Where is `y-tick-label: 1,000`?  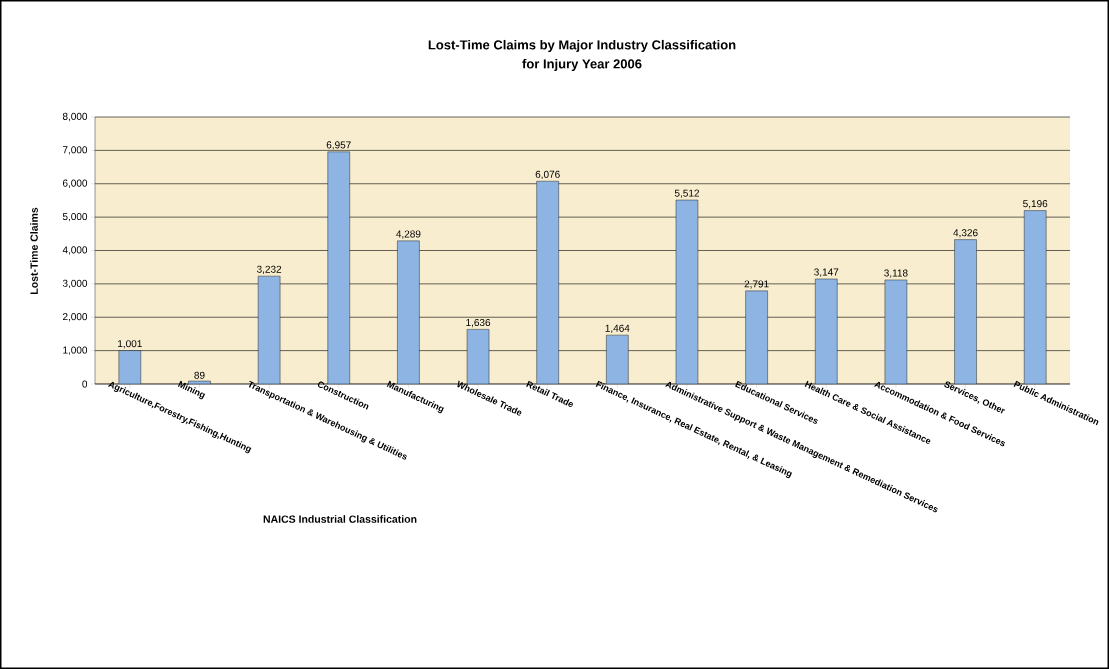 y-tick-label: 1,000 is located at coordinates (75, 350).